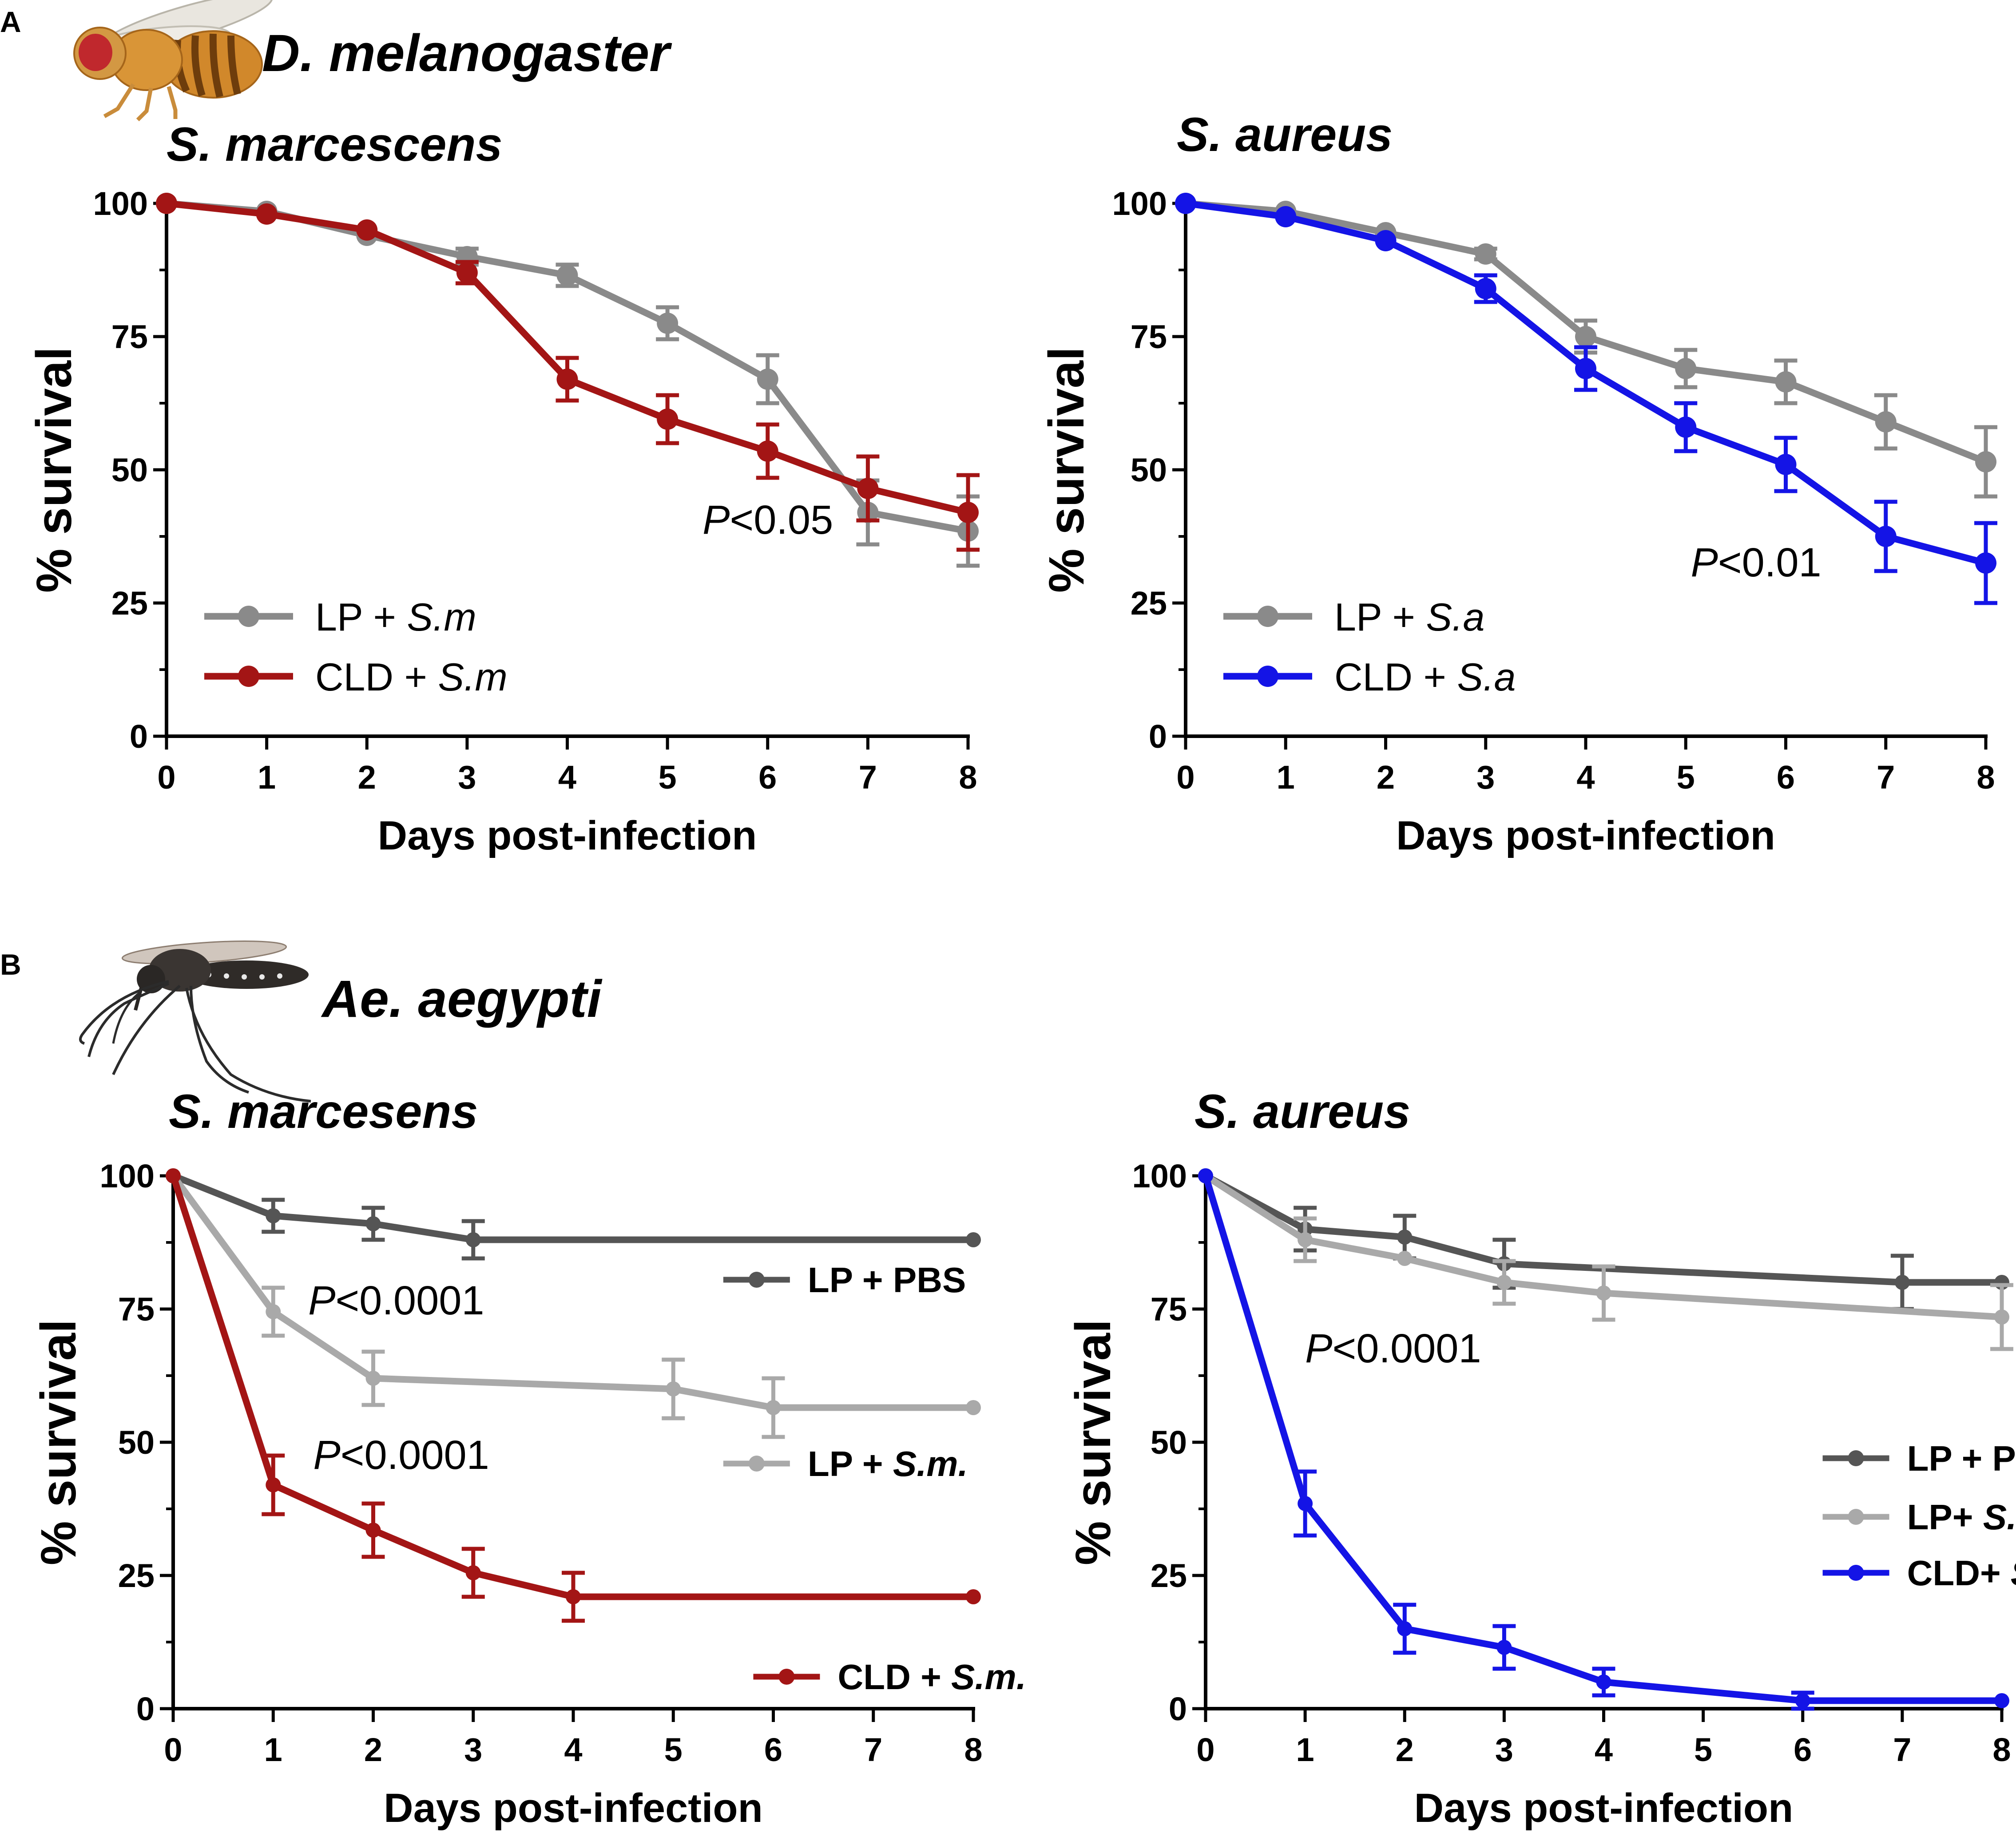  Describe the element at coordinates (767, 520) in the screenshot. I see `p-value-annotation: P<0.05` at that location.